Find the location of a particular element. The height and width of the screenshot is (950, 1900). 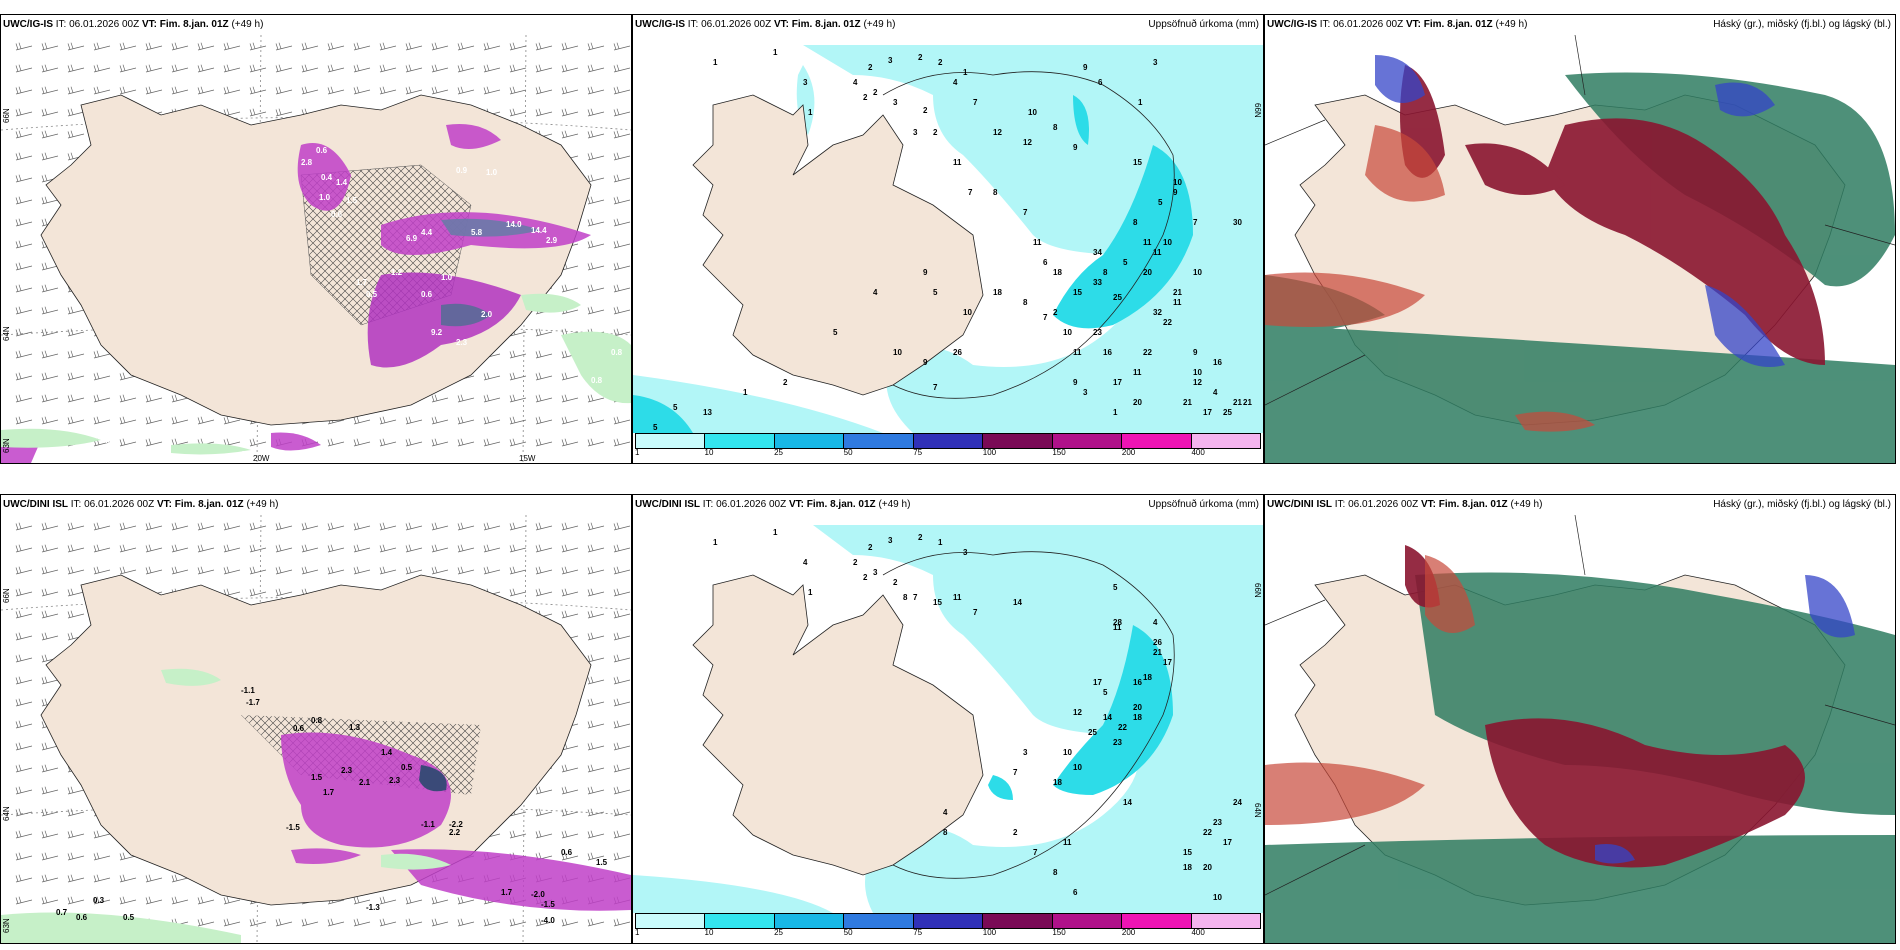

value-label: 2.3 is located at coordinates (462, 342).